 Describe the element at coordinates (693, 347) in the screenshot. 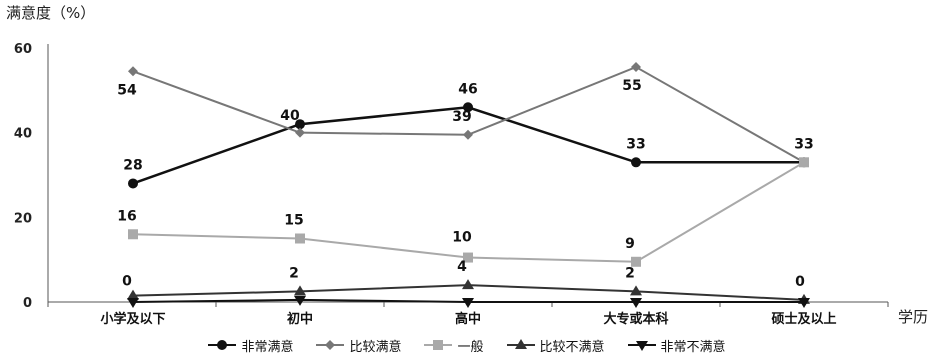

I see `legend-label: 非常不满意` at that location.